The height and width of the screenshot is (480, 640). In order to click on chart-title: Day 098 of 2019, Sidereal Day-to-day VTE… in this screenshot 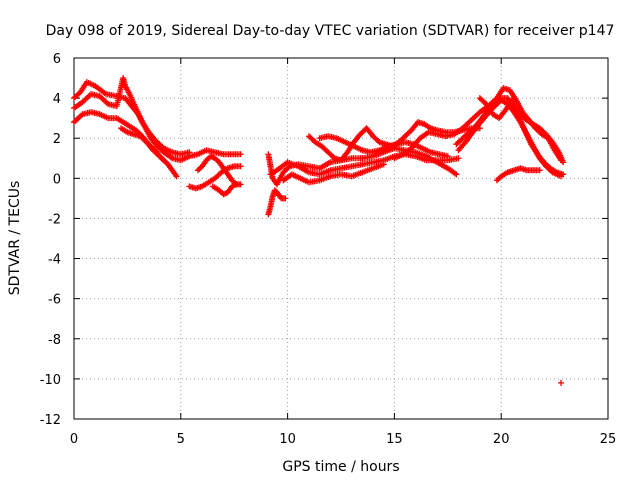, I will do `click(330, 31)`.